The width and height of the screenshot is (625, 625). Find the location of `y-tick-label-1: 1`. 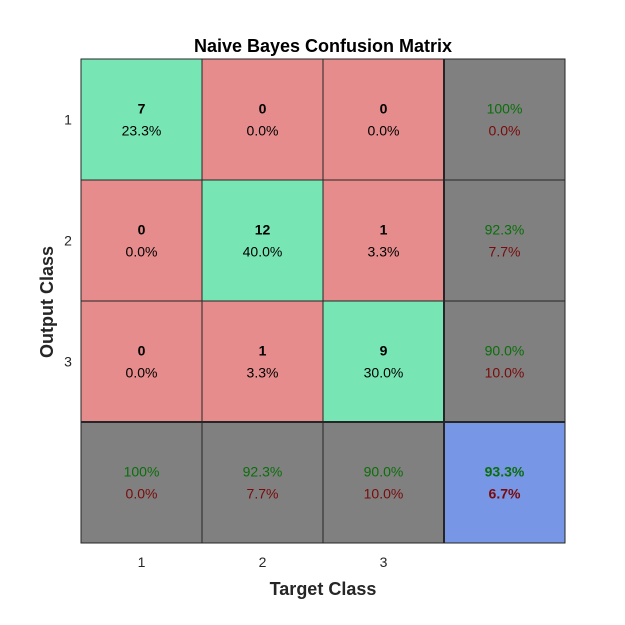

y-tick-label-1: 1 is located at coordinates (68, 120).